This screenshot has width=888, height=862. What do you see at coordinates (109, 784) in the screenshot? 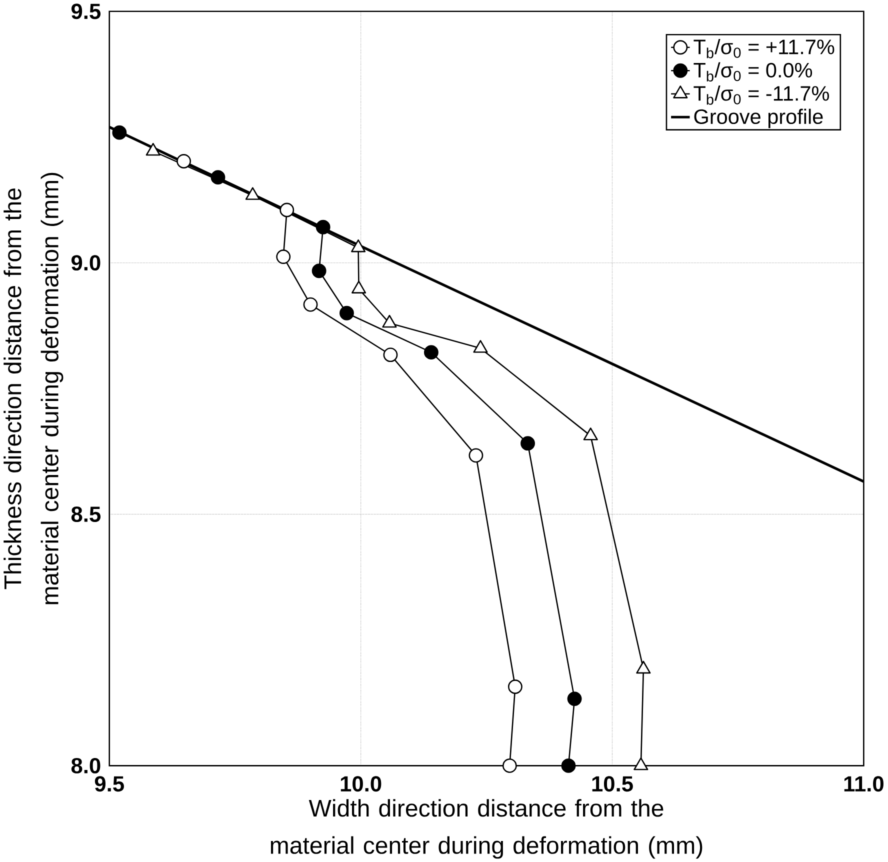
I see `x-tick-label: 9.5` at bounding box center [109, 784].